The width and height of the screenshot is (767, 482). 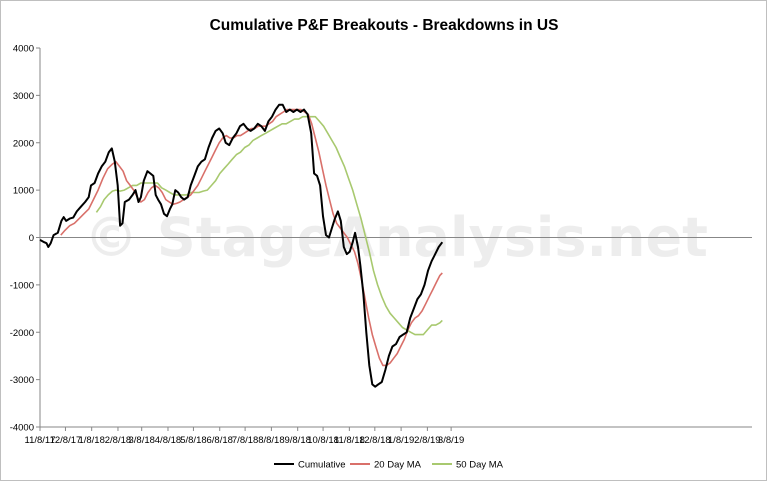 What do you see at coordinates (31, 238) in the screenshot?
I see `y-tick-label: 0` at bounding box center [31, 238].